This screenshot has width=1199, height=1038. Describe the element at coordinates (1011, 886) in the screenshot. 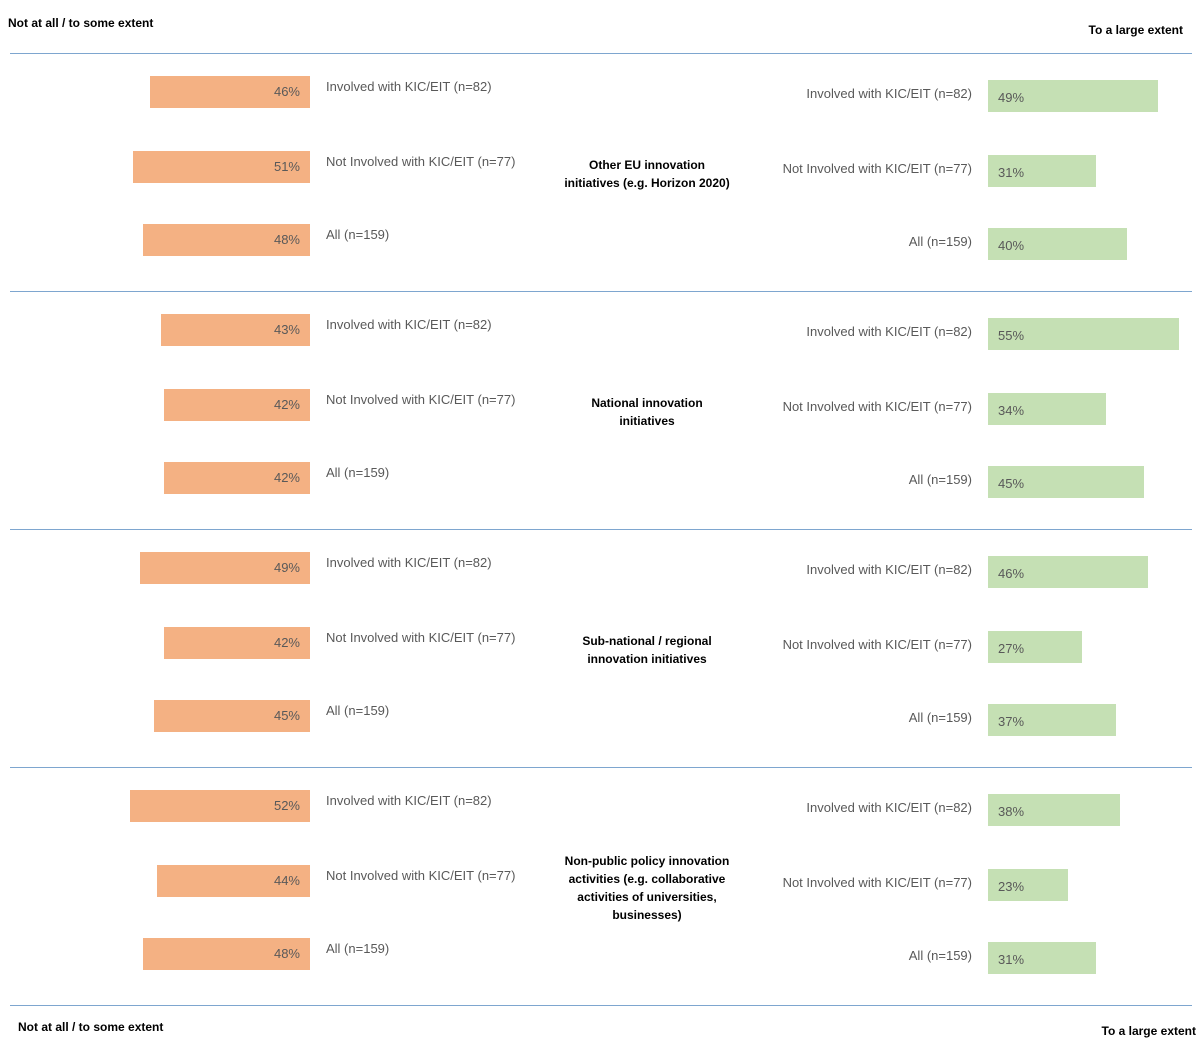

I see `right-value-label: 23%` at that location.